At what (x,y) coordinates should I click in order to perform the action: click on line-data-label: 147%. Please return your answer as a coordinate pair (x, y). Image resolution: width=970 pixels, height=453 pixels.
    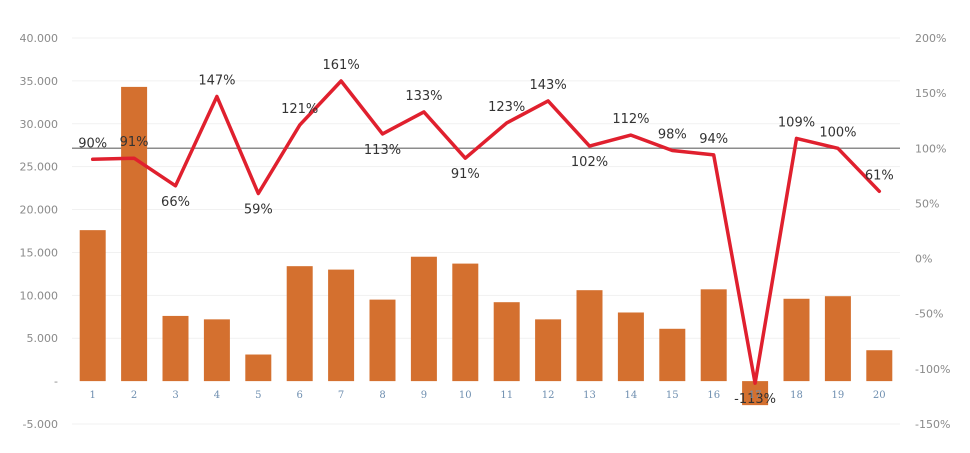
    Looking at the image, I should click on (216, 80).